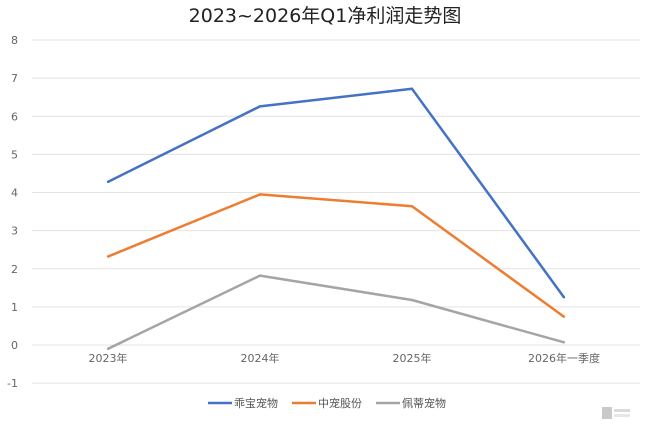 This screenshot has height=428, width=650. I want to click on x-tick-label: 2026年一季度, so click(564, 358).